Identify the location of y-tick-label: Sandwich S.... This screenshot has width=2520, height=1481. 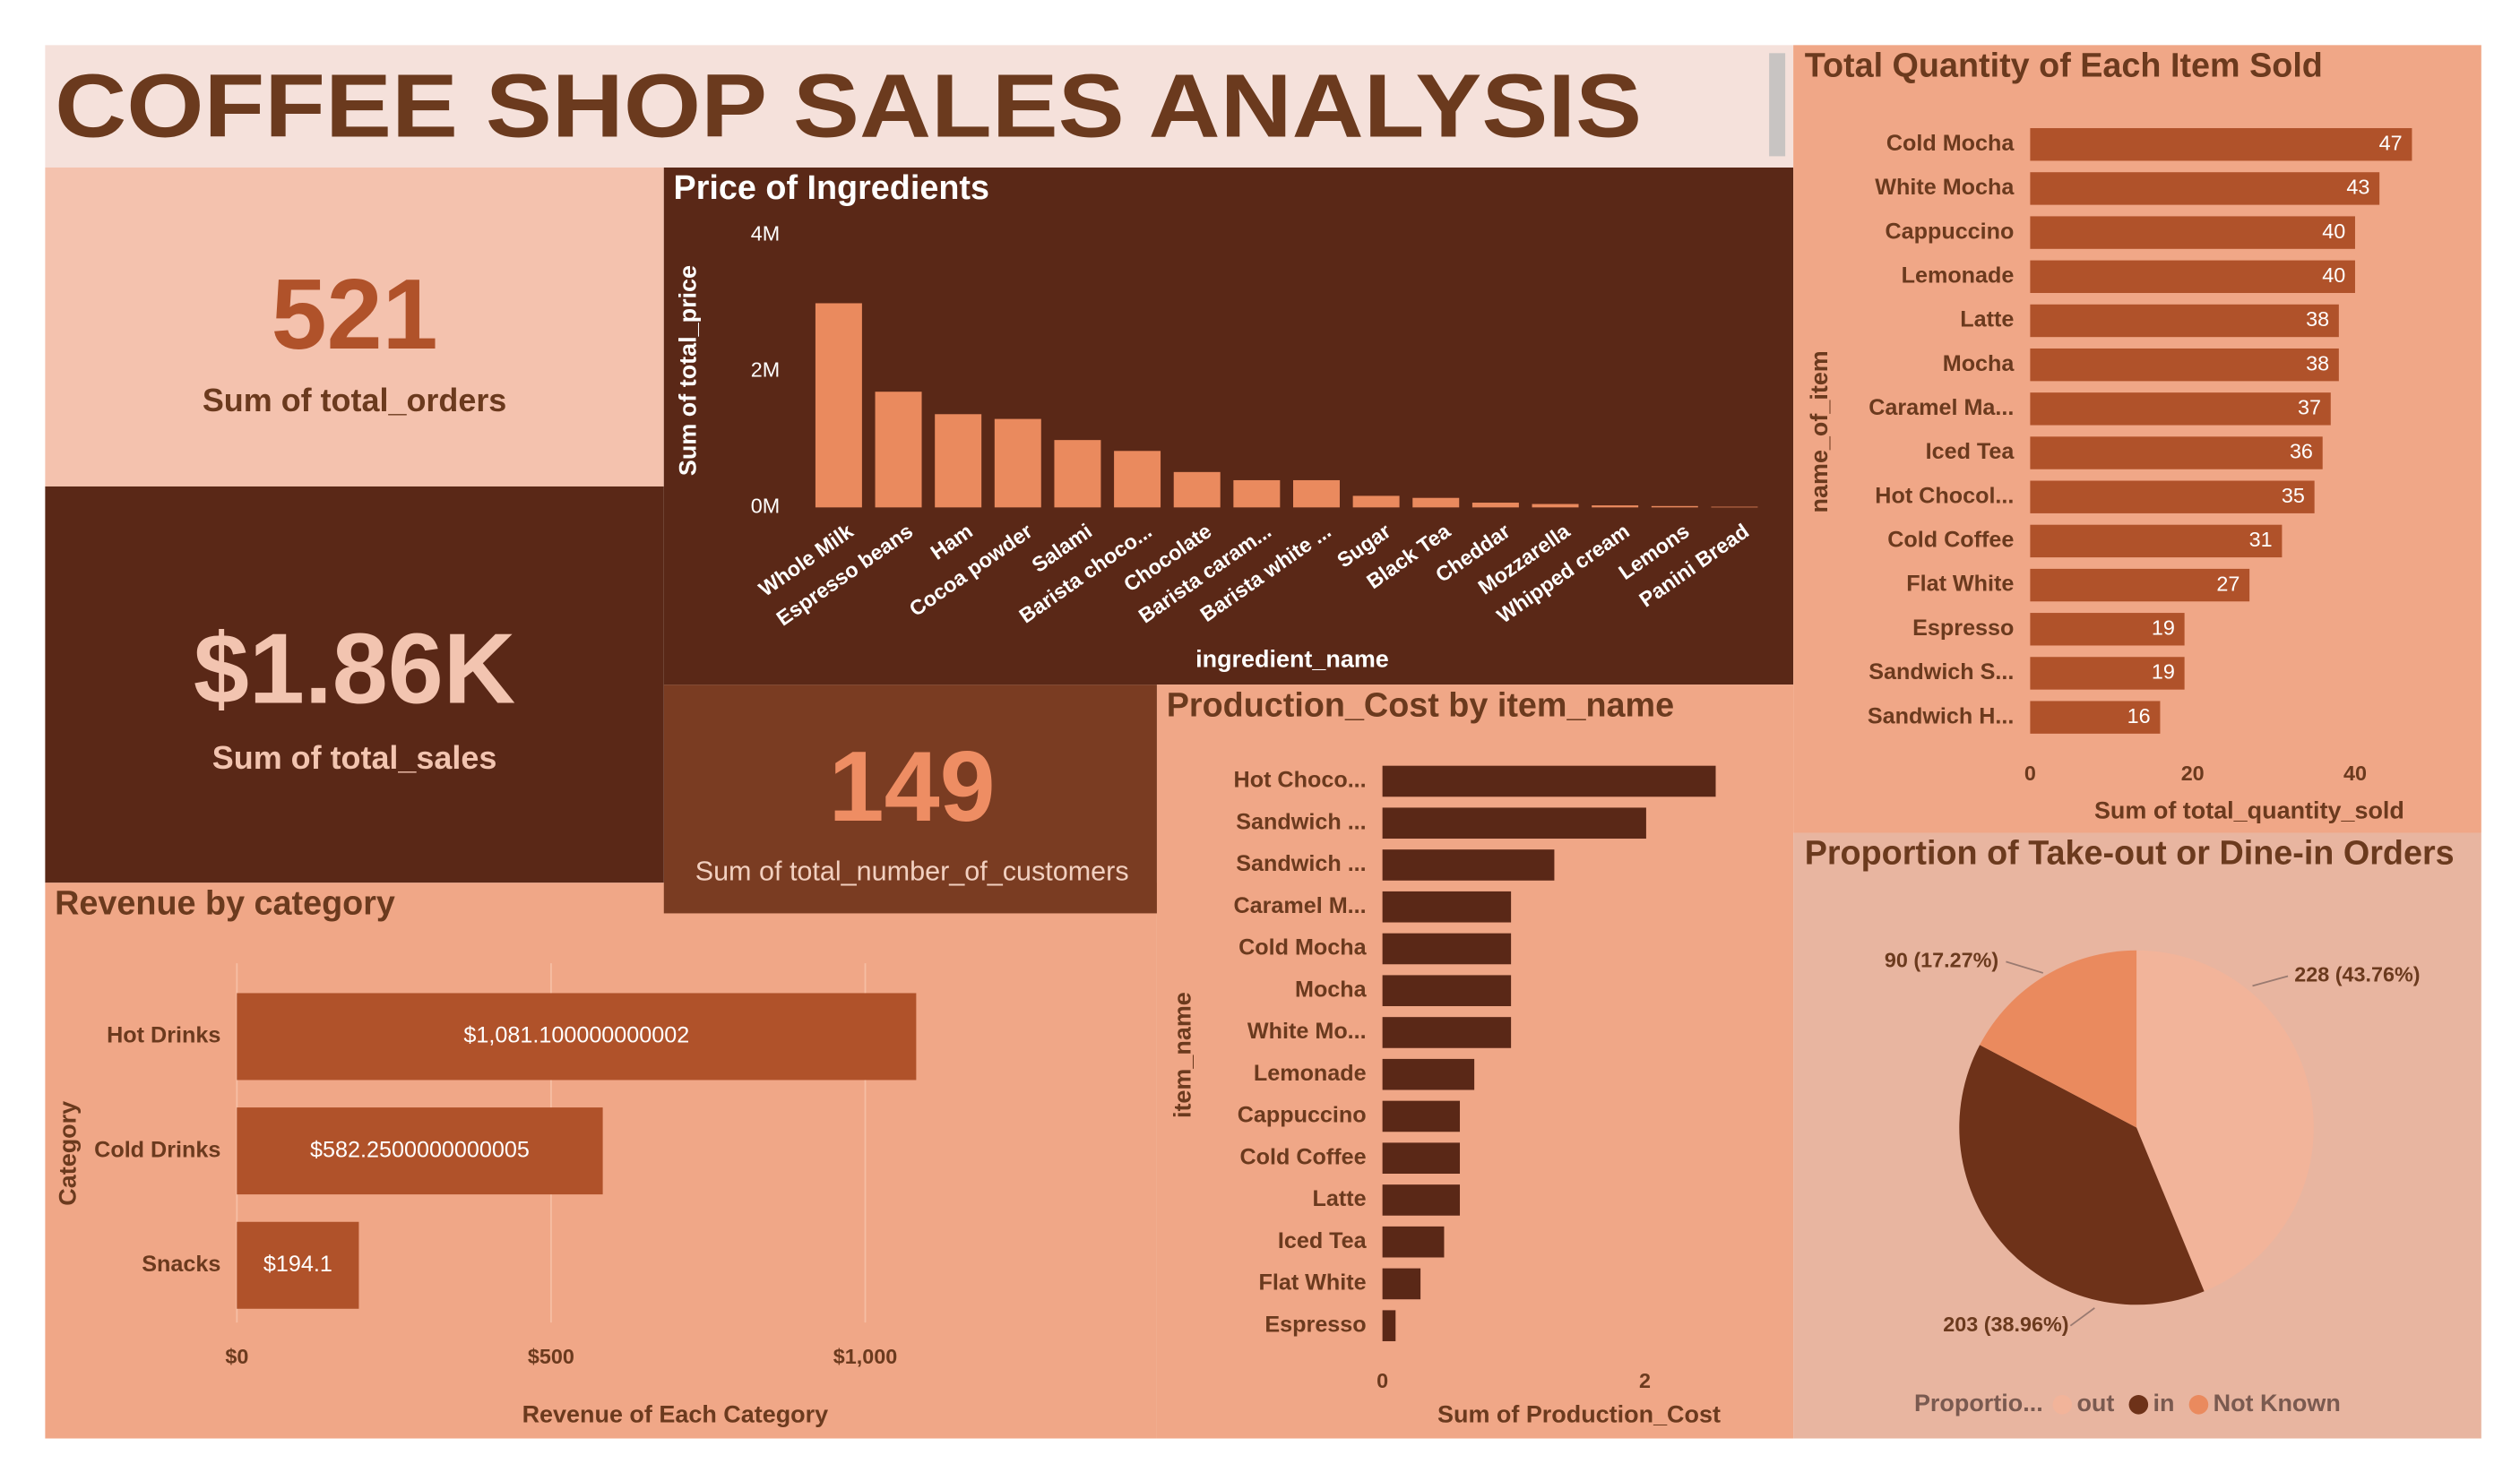
(1941, 672).